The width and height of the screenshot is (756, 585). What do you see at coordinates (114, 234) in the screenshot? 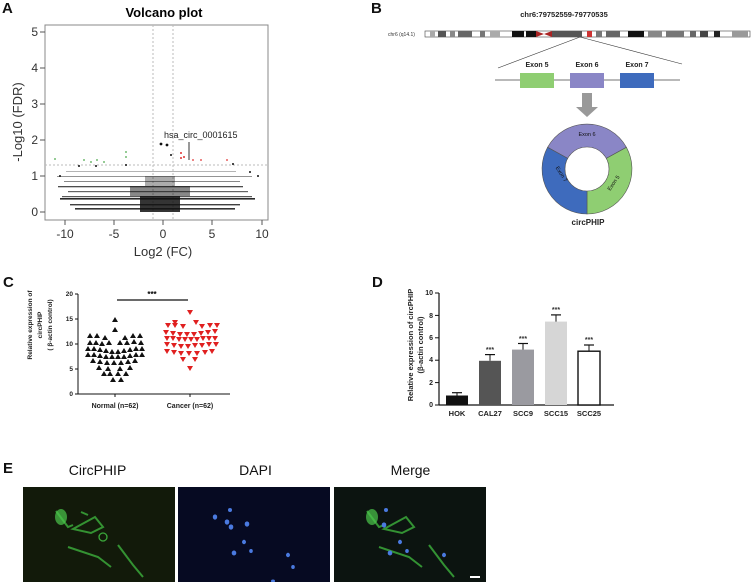
I see `x-tick-neg5: -5` at bounding box center [114, 234].